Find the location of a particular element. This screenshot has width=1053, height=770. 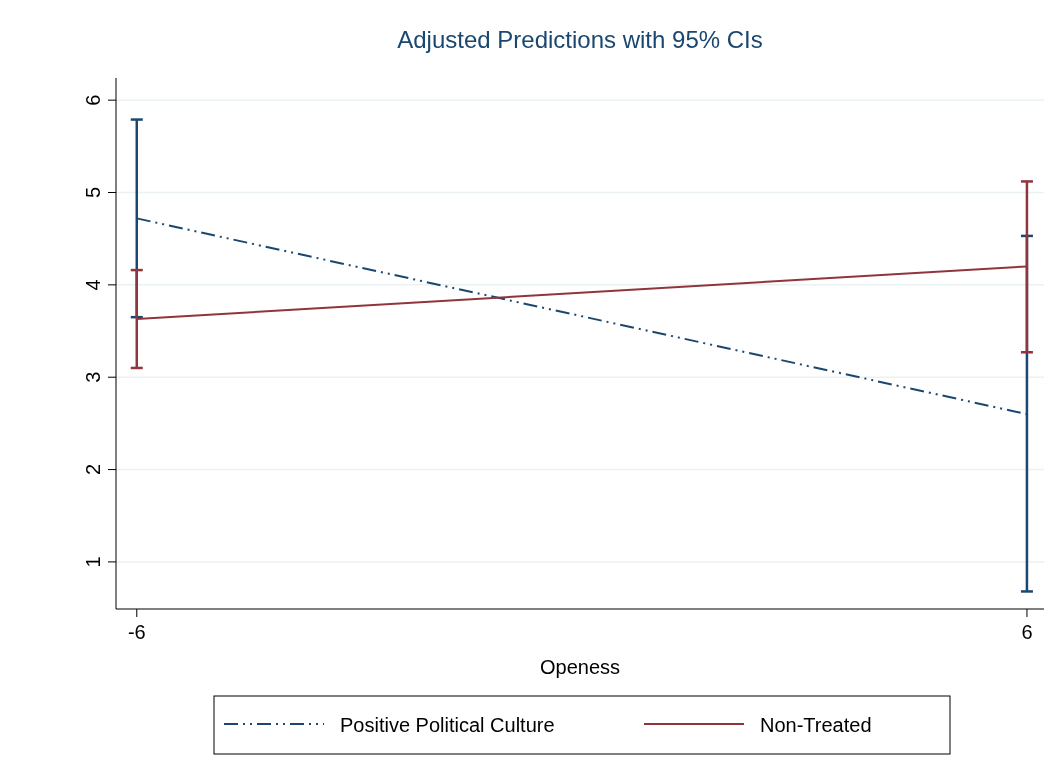

y-tick-label: 1 is located at coordinates (93, 562).